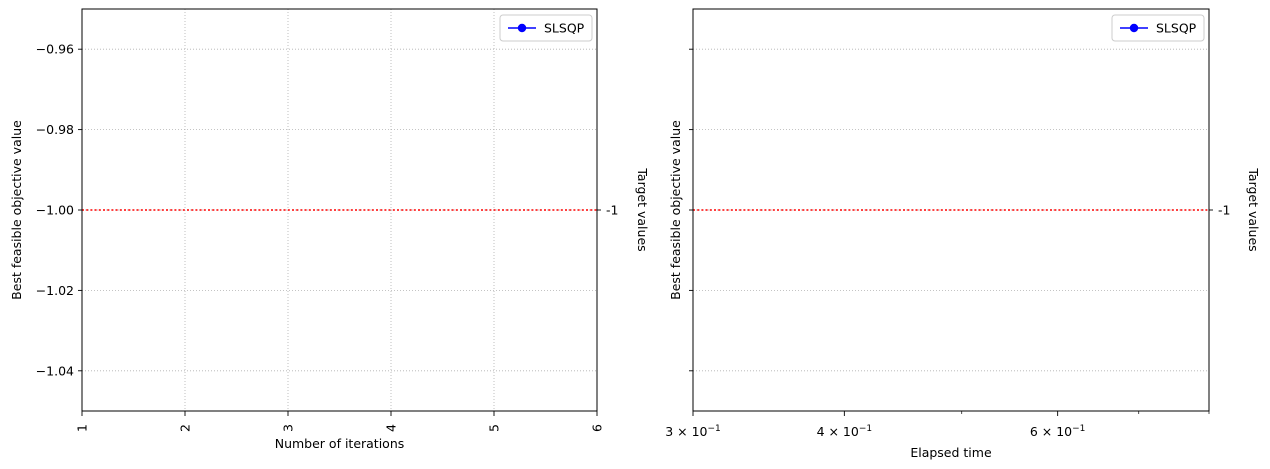  Describe the element at coordinates (55, 370) in the screenshot. I see `y-tick-label: −1.04` at that location.